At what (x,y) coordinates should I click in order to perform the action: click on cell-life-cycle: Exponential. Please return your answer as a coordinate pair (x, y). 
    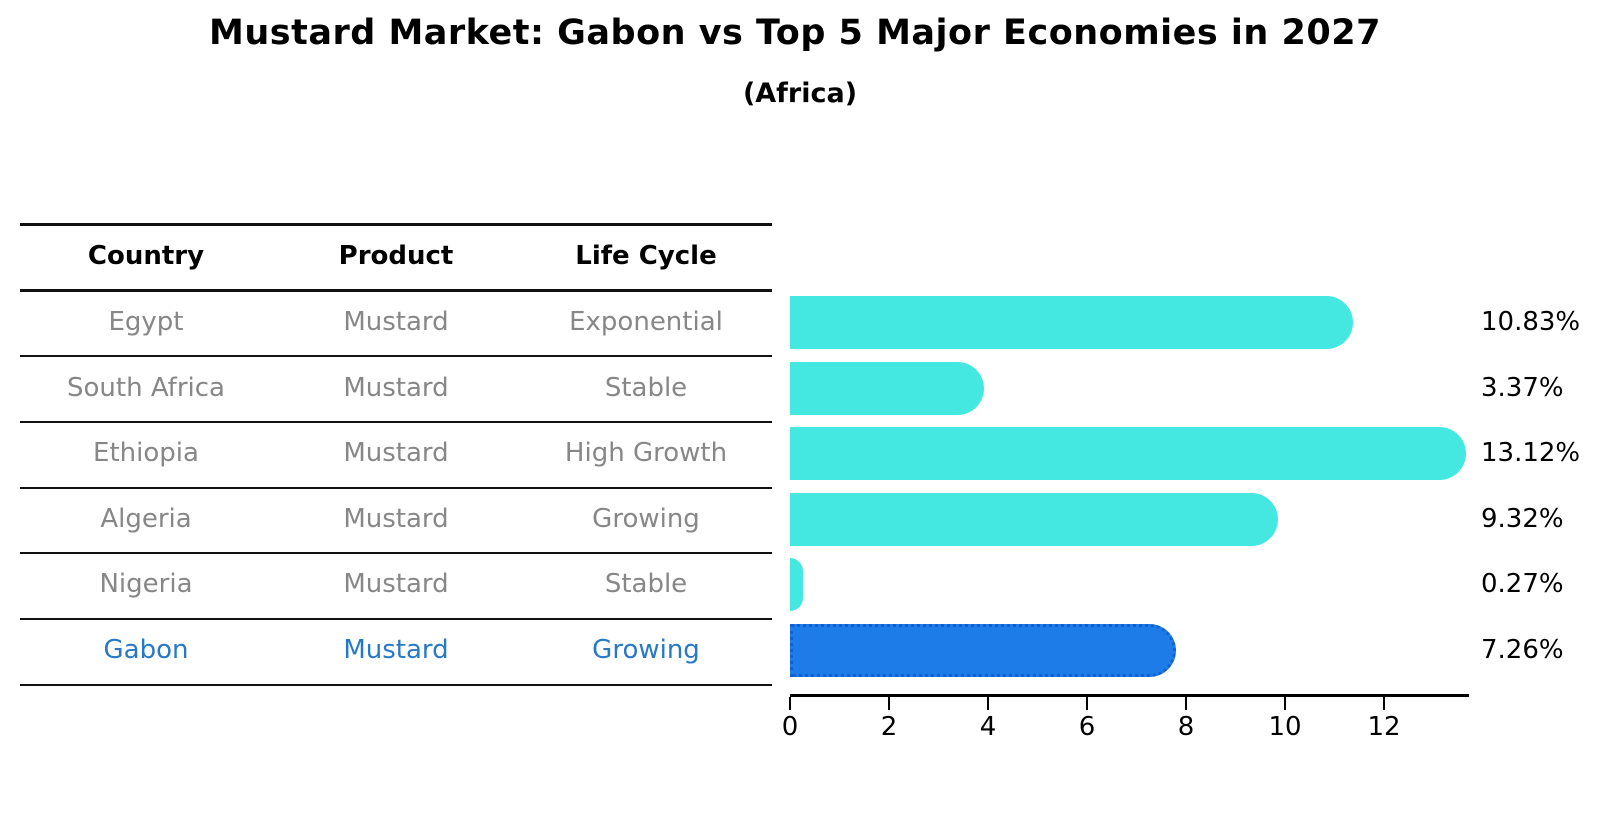
    Looking at the image, I should click on (646, 322).